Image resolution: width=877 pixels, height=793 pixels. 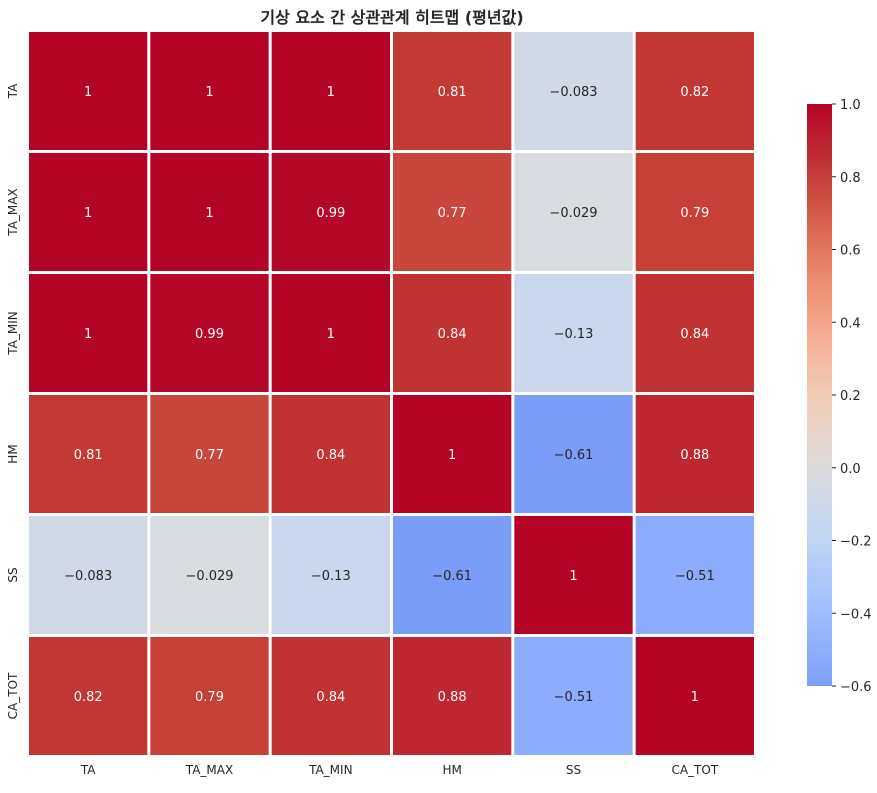 I want to click on heatmap-cell-hm-hm, so click(x=452, y=454).